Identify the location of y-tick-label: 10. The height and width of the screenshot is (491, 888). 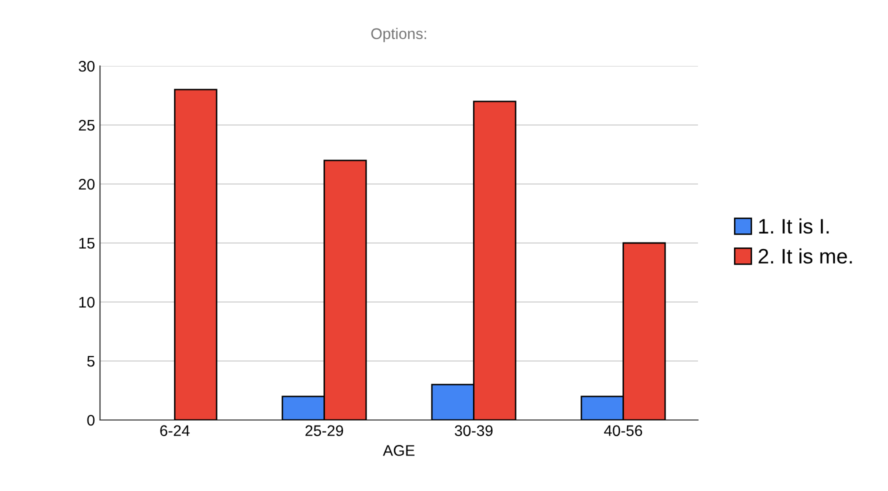
(87, 302).